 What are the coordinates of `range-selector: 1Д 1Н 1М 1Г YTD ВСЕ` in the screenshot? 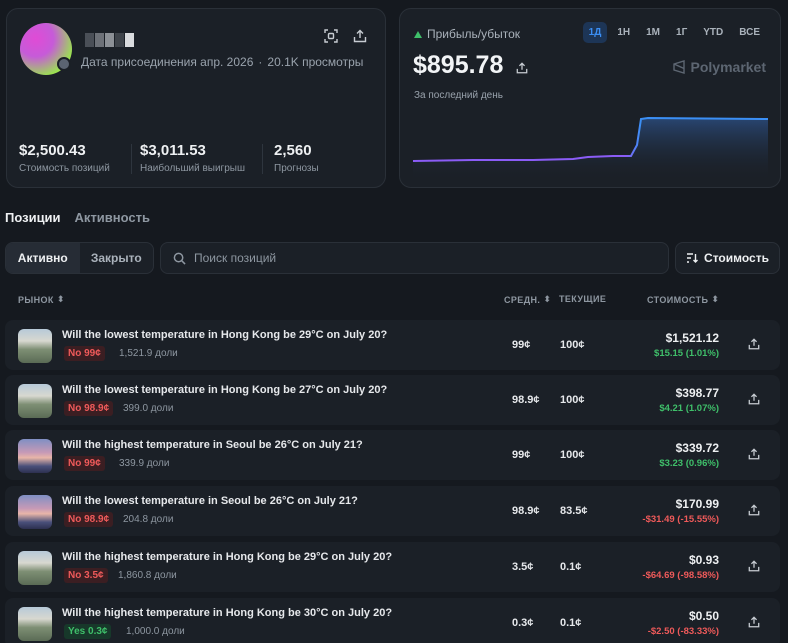 It's located at (674, 32).